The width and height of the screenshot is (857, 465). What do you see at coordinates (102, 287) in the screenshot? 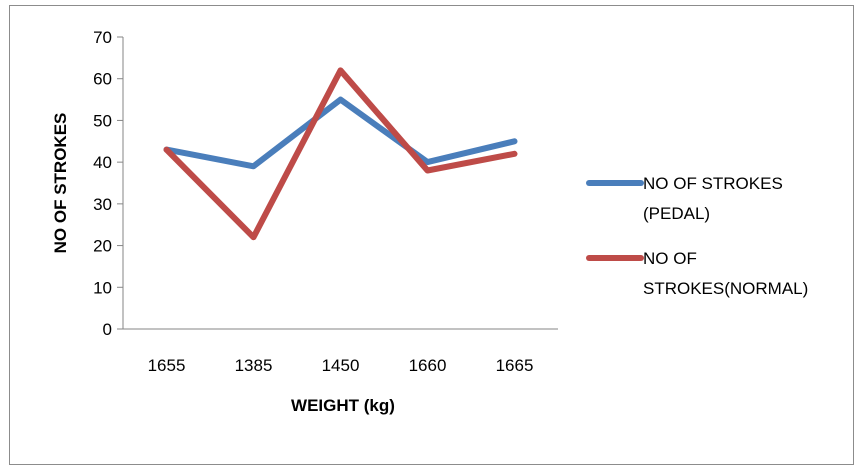
I see `y-tick-label: 10` at bounding box center [102, 287].